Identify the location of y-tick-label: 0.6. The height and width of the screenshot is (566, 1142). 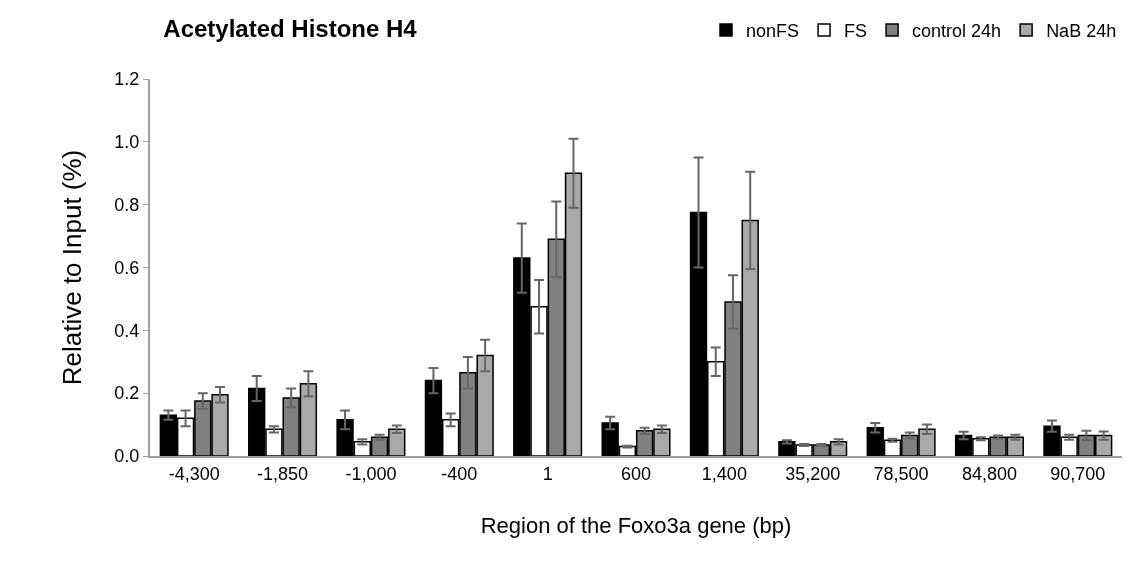
(127, 267).